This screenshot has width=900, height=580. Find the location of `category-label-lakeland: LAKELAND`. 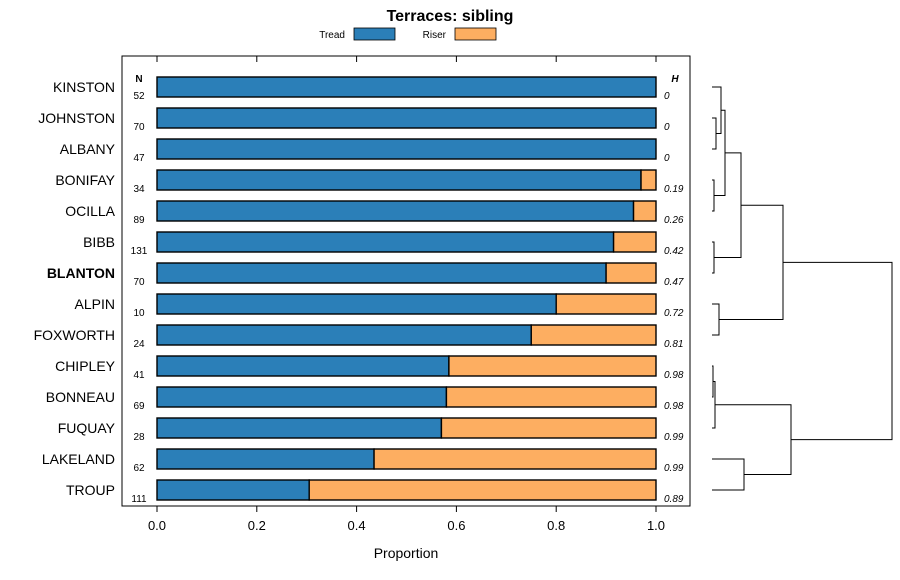

category-label-lakeland: LAKELAND is located at coordinates (78, 459).